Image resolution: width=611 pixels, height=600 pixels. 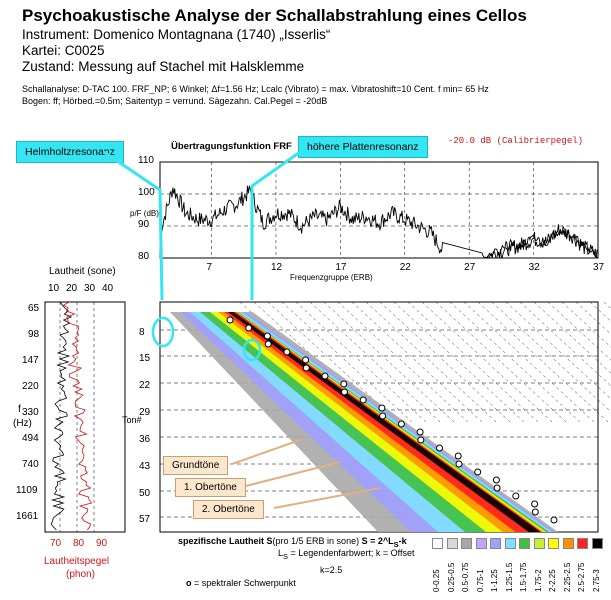 I want to click on frf-xtick: 17, so click(x=341, y=267).